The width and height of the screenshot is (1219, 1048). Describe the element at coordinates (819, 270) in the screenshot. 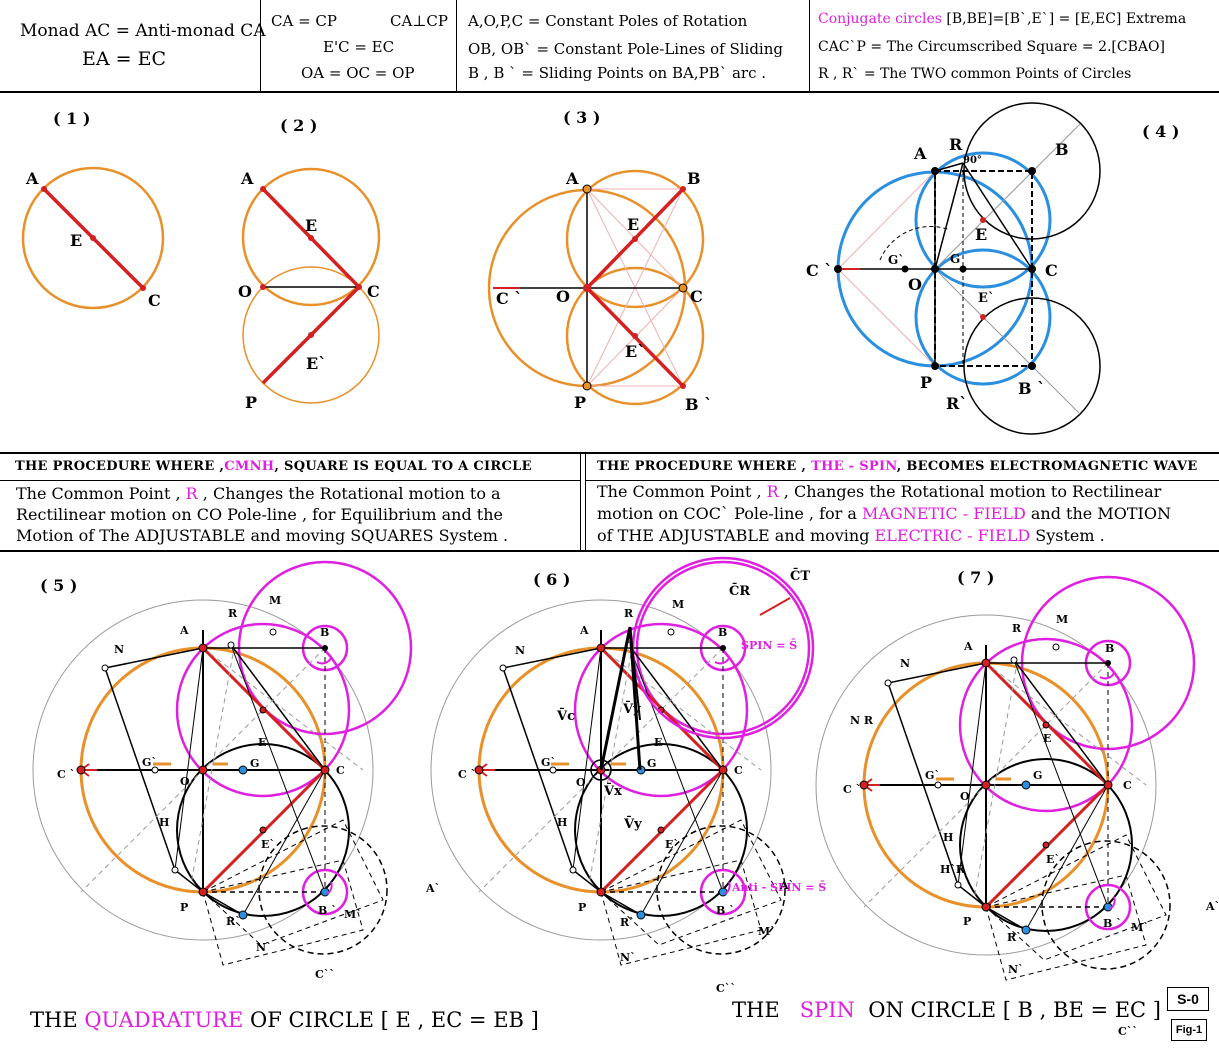

I see `fig4-label-c-prime: C `` at that location.